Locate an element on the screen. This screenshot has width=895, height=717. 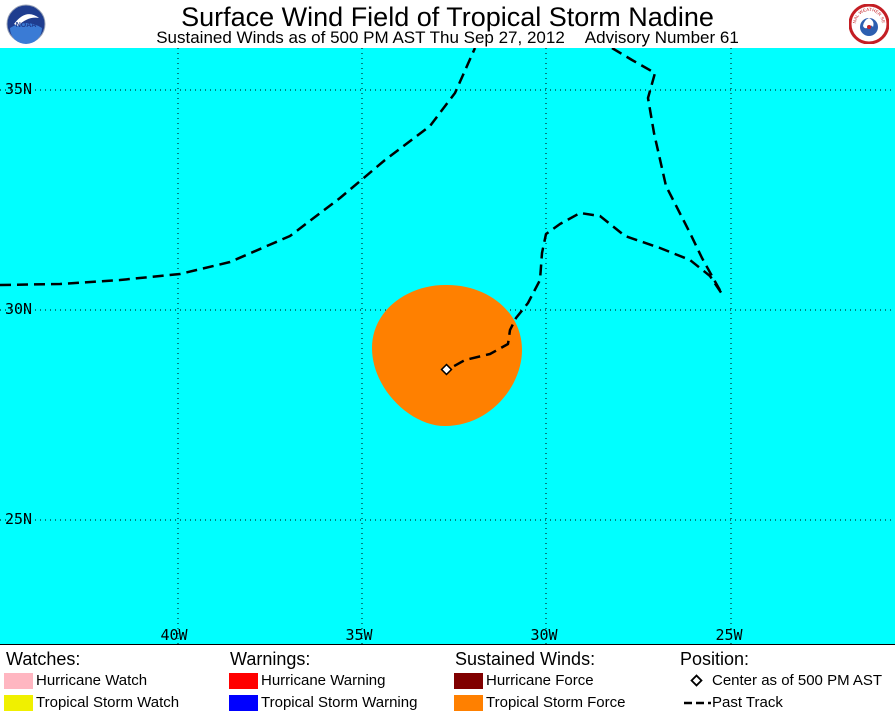
lat-label-30n: 30N is located at coordinates (18, 309).